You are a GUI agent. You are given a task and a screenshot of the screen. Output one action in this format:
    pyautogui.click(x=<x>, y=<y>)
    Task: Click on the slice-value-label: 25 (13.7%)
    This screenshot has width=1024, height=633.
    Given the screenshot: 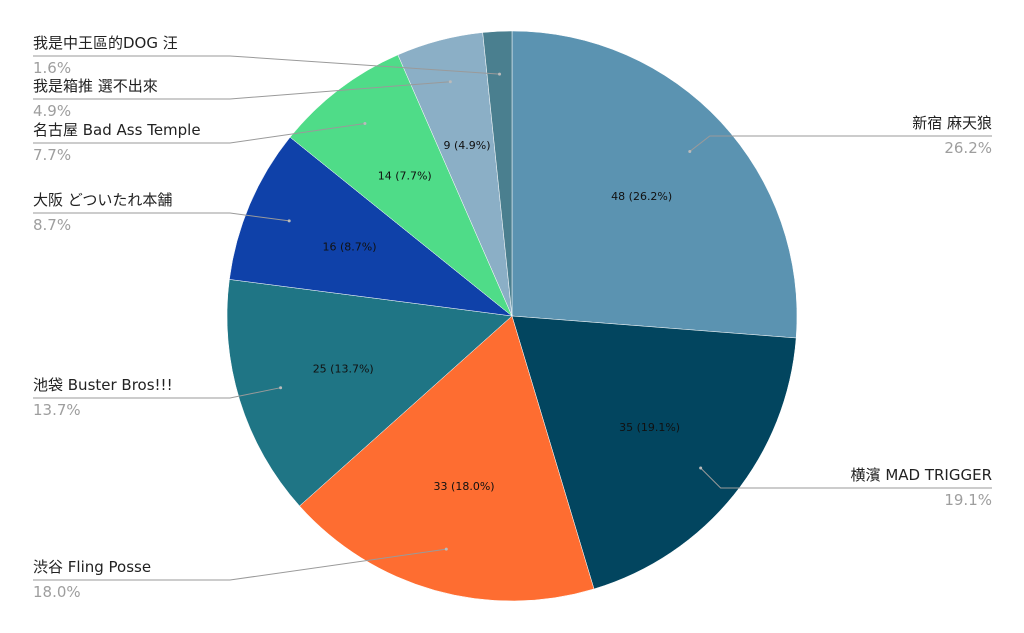 What is the action you would take?
    pyautogui.click(x=343, y=368)
    